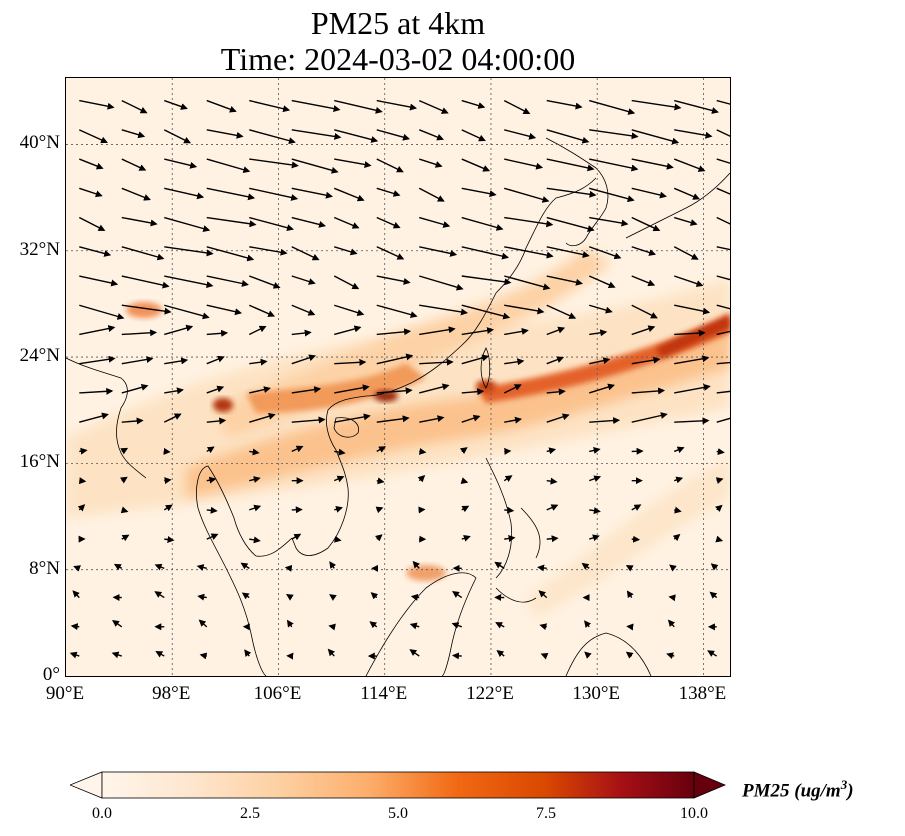 This screenshot has height=836, width=905. I want to click on lon-tick-label: 114°E, so click(384, 693).